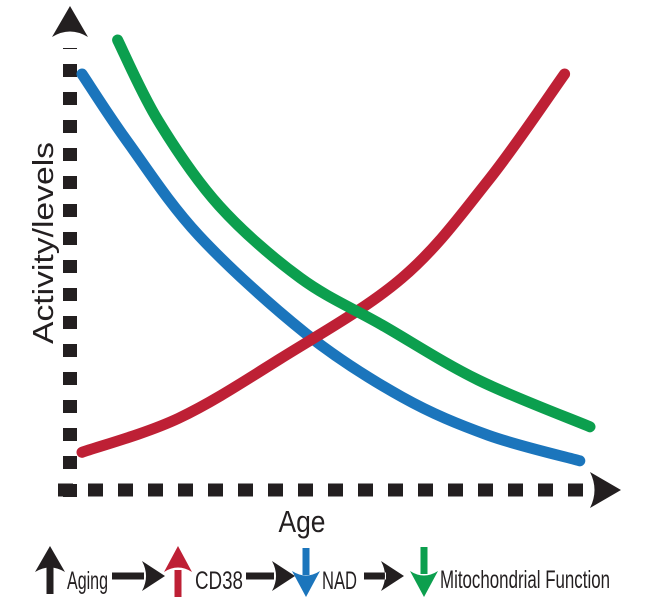 This screenshot has width=646, height=606. What do you see at coordinates (70, 21) in the screenshot?
I see `y-axis-arrowhead-icon` at bounding box center [70, 21].